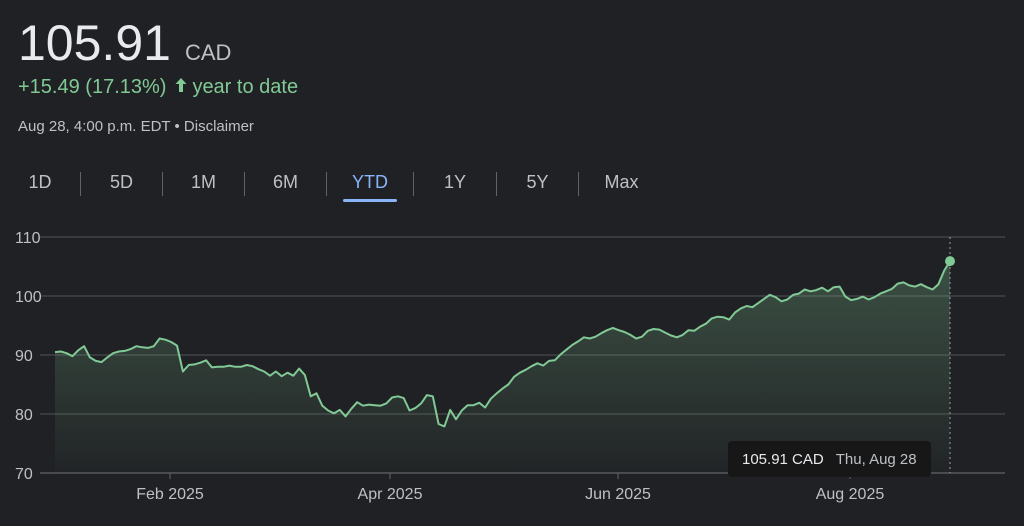  What do you see at coordinates (390, 494) in the screenshot?
I see `x-tick-label: Apr 2025` at bounding box center [390, 494].